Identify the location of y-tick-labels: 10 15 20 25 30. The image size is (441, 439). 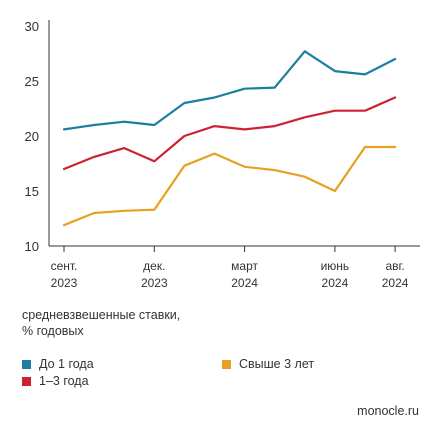
(32, 136).